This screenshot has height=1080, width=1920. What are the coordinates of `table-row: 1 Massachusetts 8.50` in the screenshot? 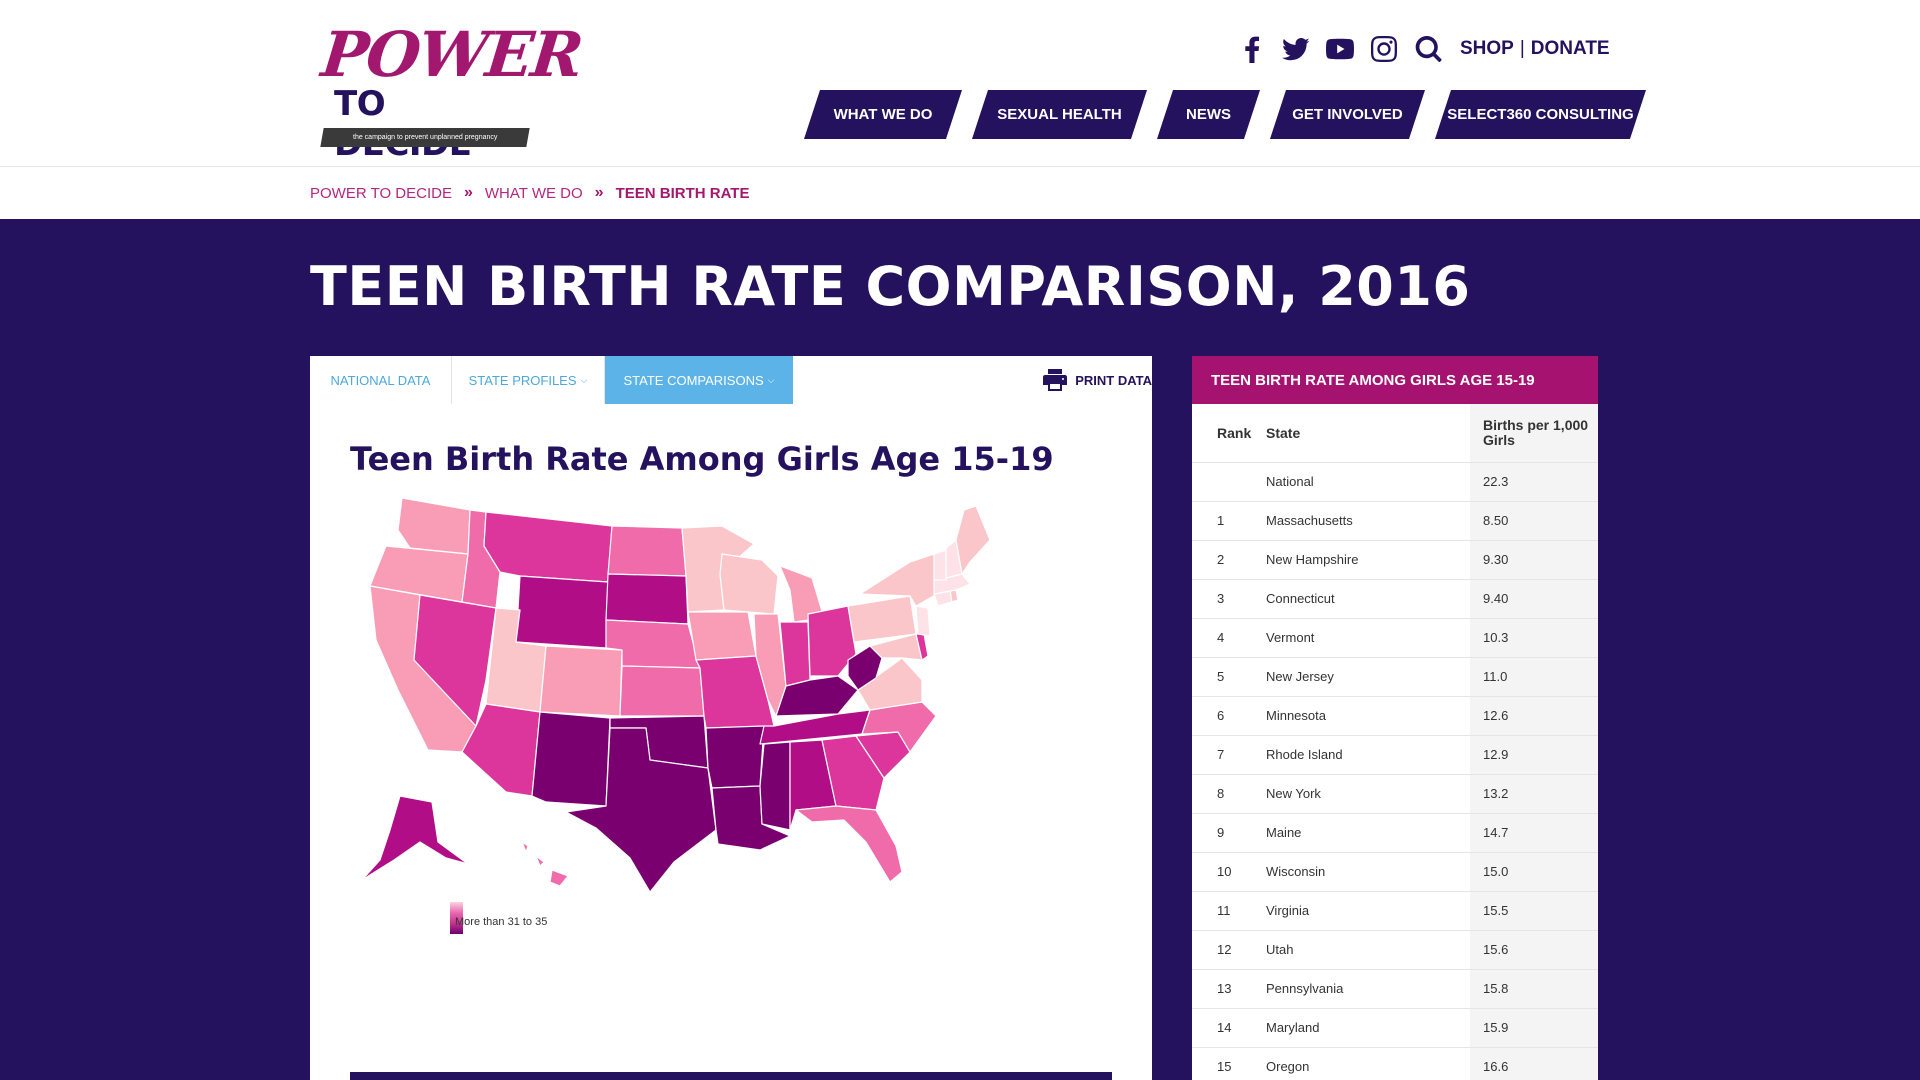 It's located at (1395, 521).